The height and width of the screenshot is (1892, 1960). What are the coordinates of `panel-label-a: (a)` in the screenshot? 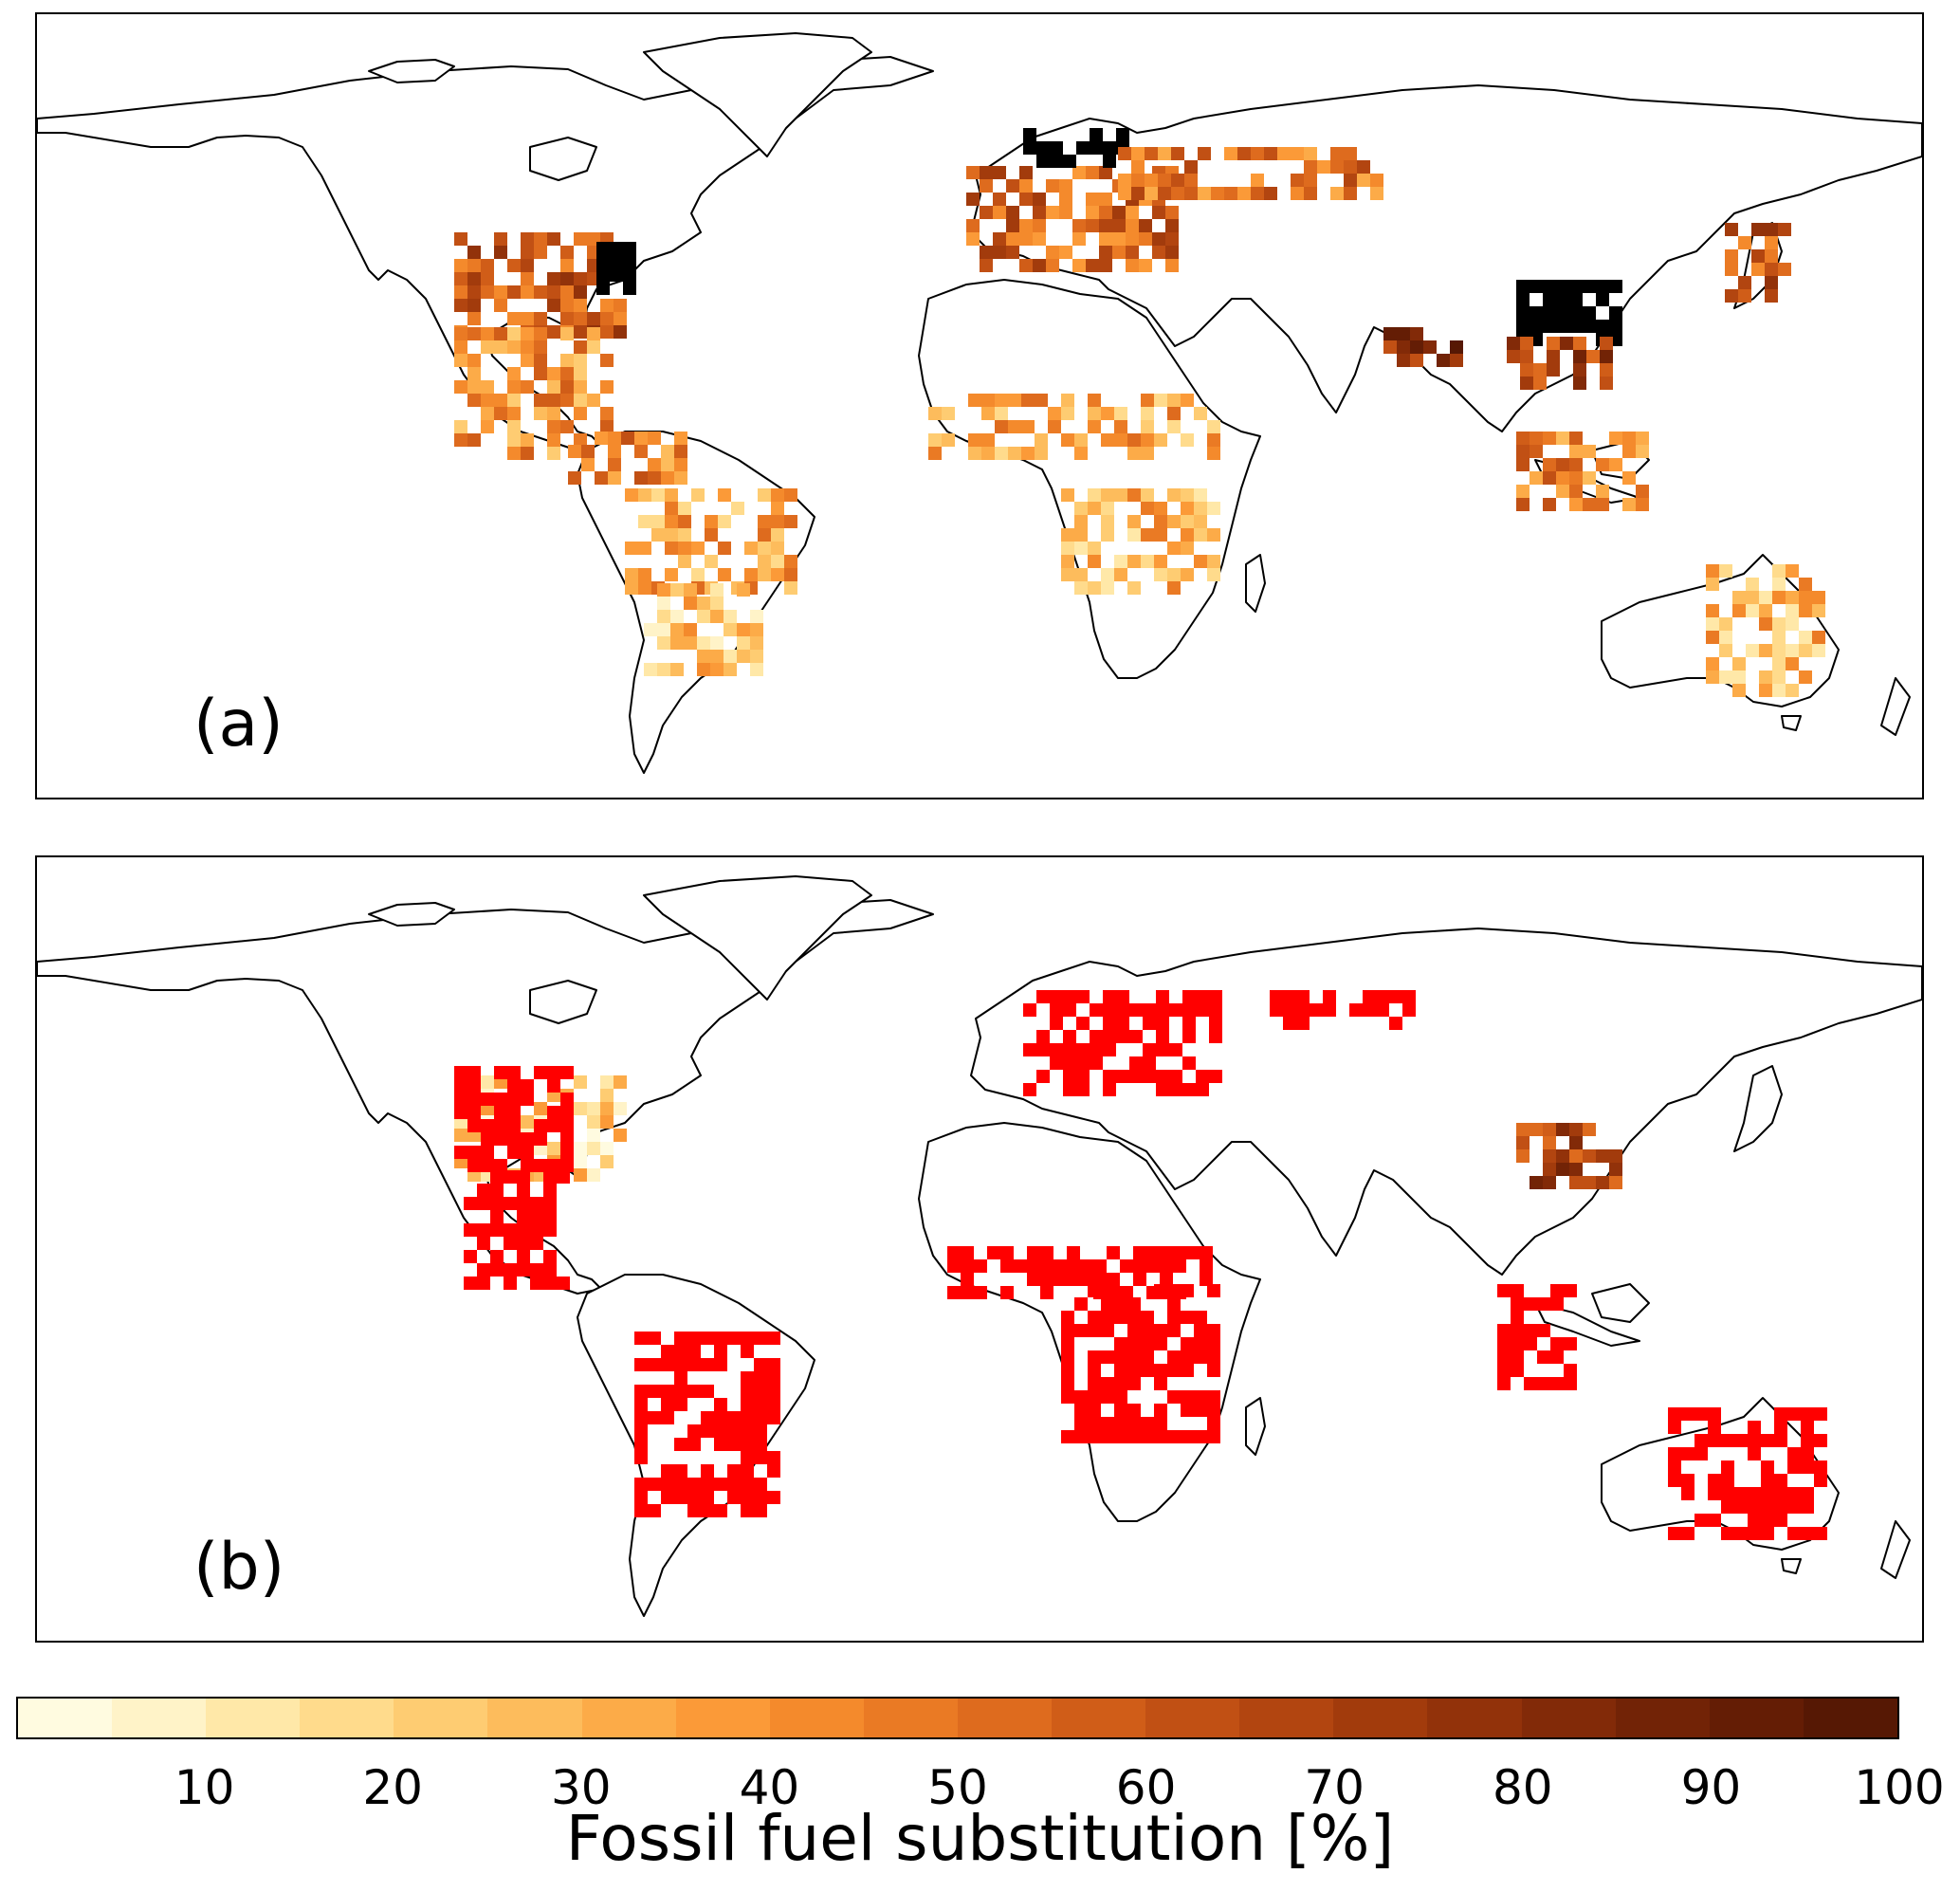 It's located at (238, 724).